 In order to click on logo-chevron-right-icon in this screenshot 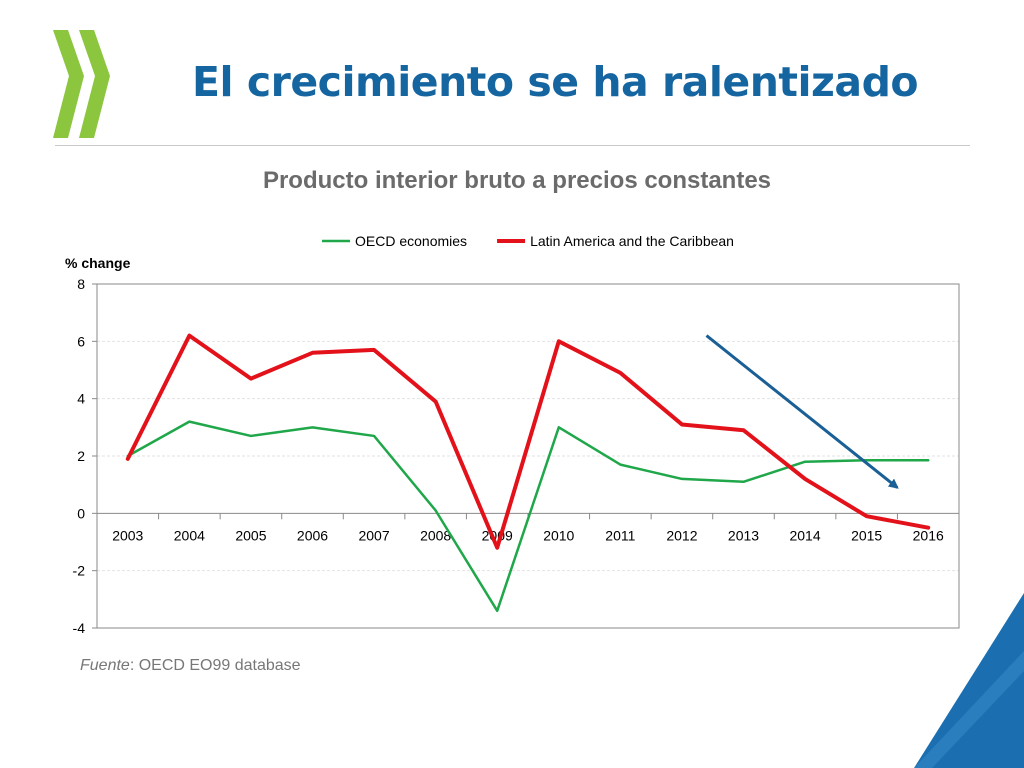, I will do `click(94, 84)`.